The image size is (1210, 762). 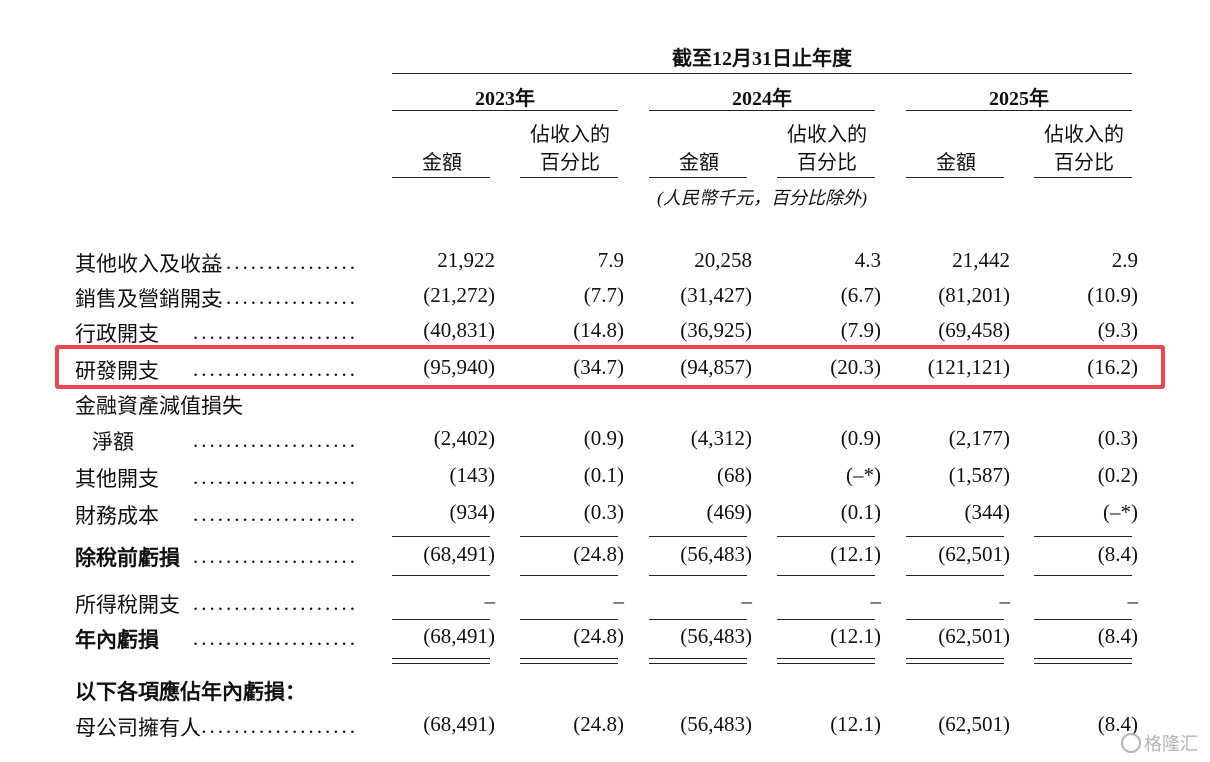 What do you see at coordinates (974, 554) in the screenshot?
I see `cell-loss-before-tax-2025-amount: (62,501)` at bounding box center [974, 554].